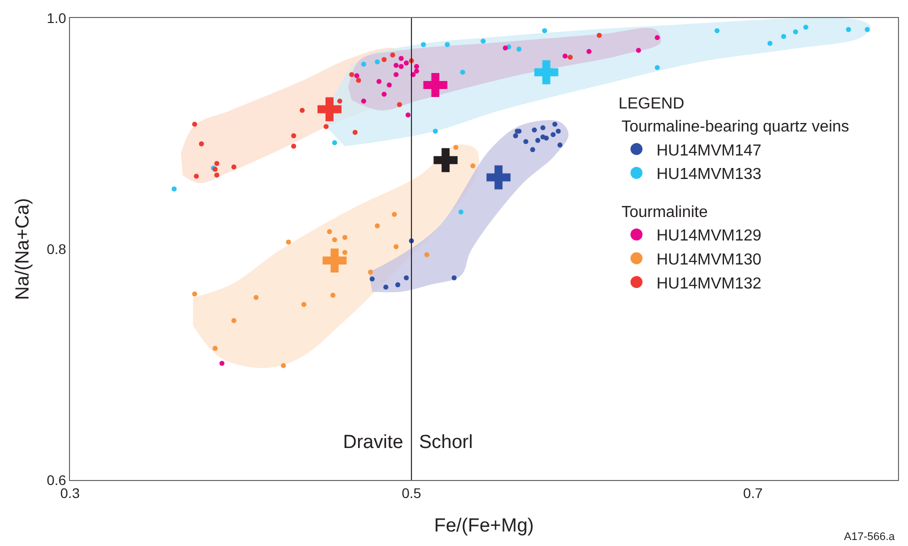  What do you see at coordinates (56, 248) in the screenshot?
I see `y-tick-label: 0.8` at bounding box center [56, 248].